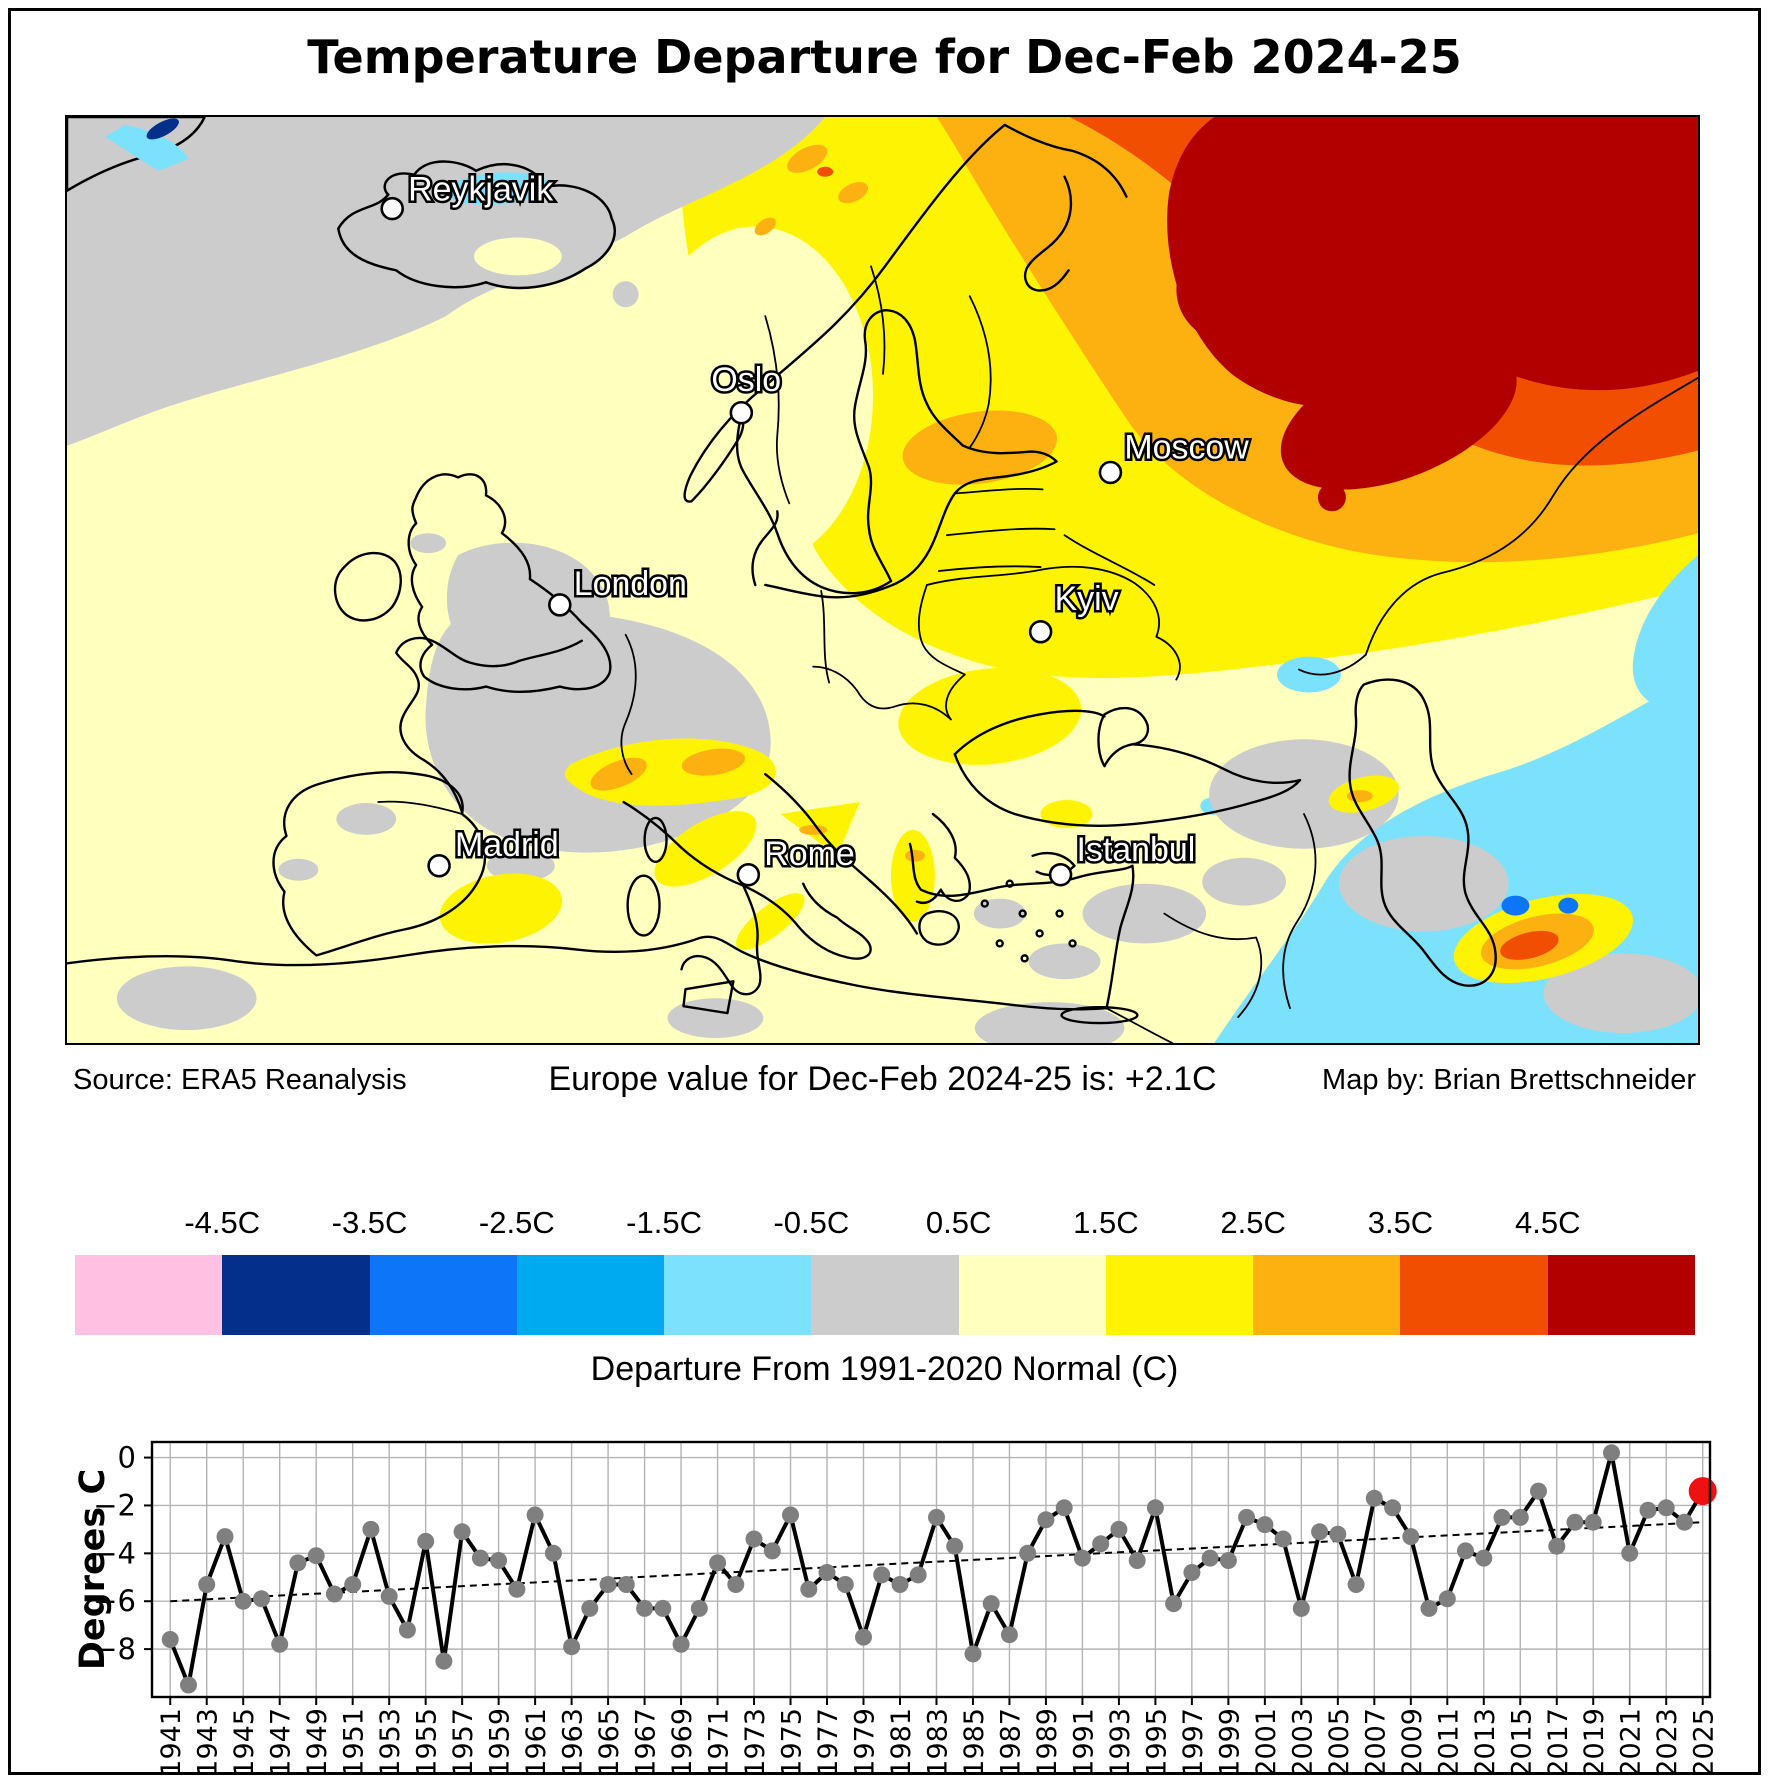 The width and height of the screenshot is (1769, 1783). I want to click on data-point-2001, so click(1265, 1525).